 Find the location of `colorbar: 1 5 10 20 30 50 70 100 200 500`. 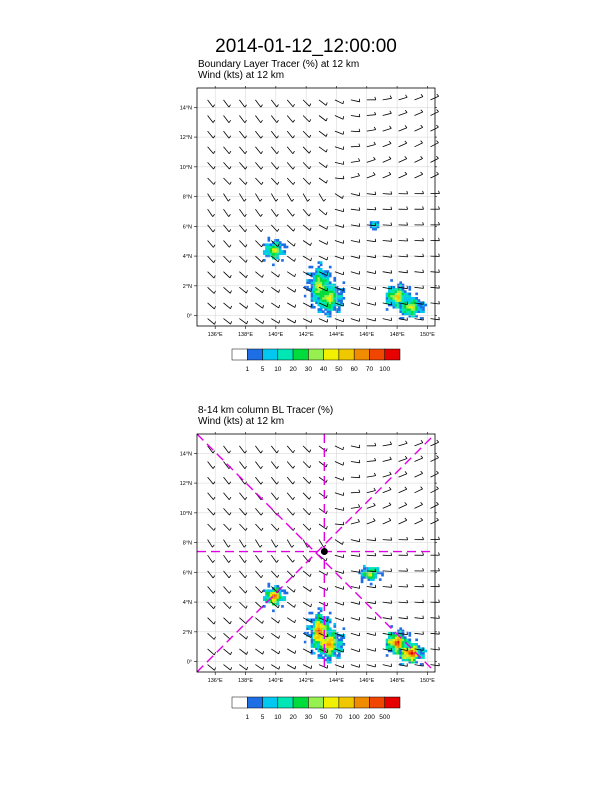

colorbar: 1 5 10 20 30 50 70 100 200 500 is located at coordinates (316, 708).